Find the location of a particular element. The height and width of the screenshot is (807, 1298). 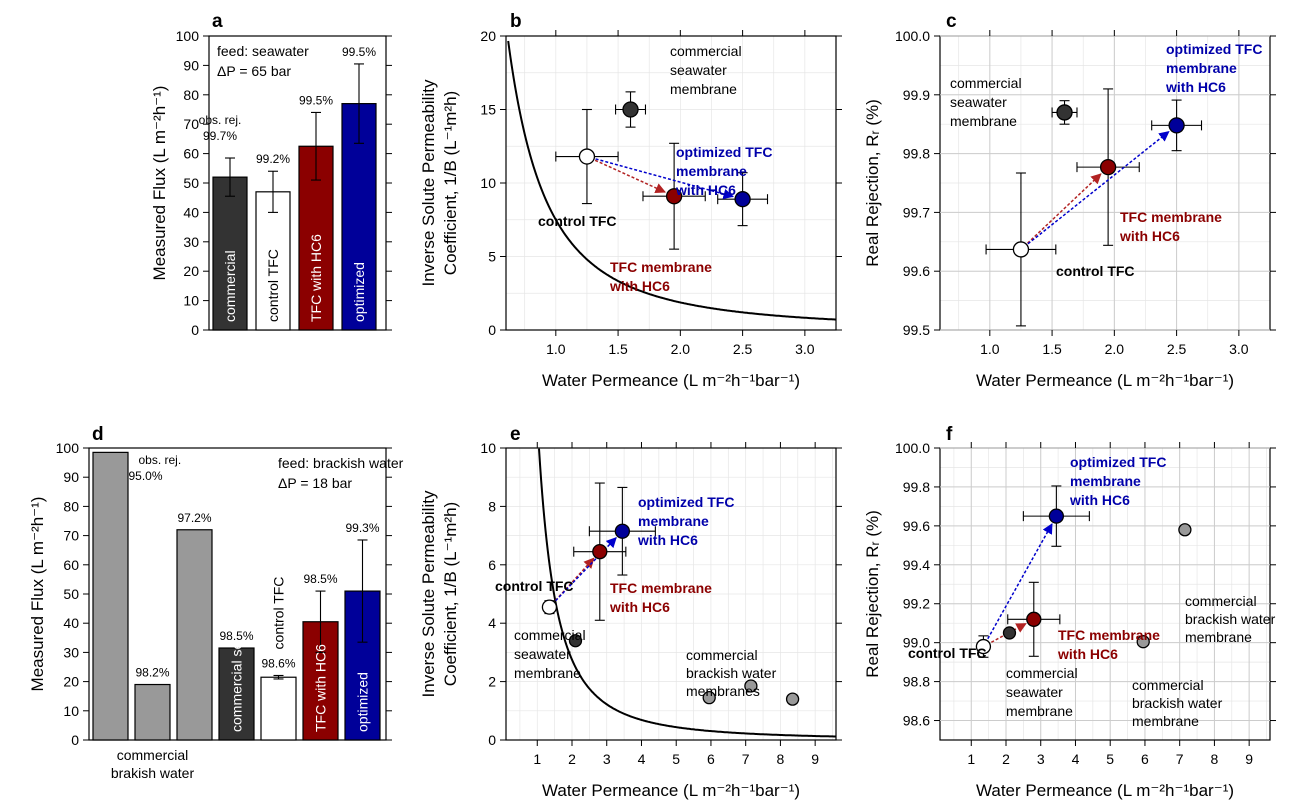

feed-note: ΔP = 18 bar is located at coordinates (315, 483).